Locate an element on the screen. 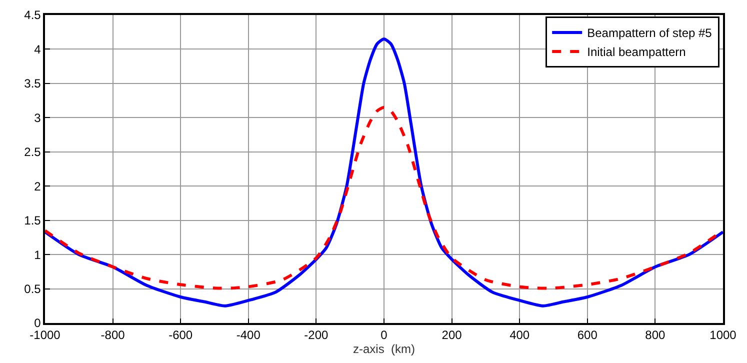  y-tick-label: 3 is located at coordinates (38, 117).